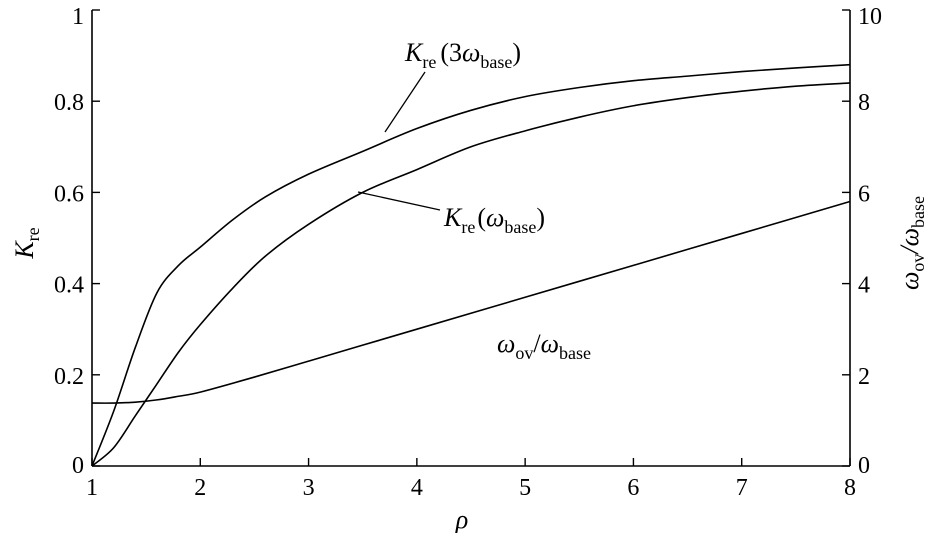 This screenshot has width=926, height=533. Describe the element at coordinates (78, 466) in the screenshot. I see `left-y-tick-label-0: 0` at that location.